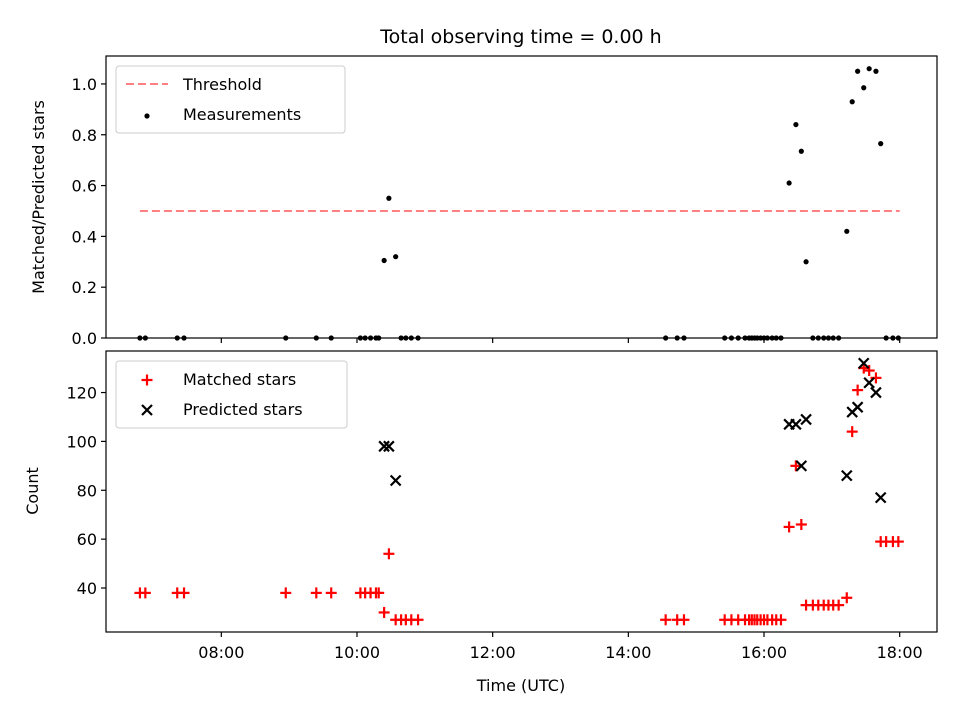  I want to click on top-legend: Threshold Measurements, so click(230, 99).